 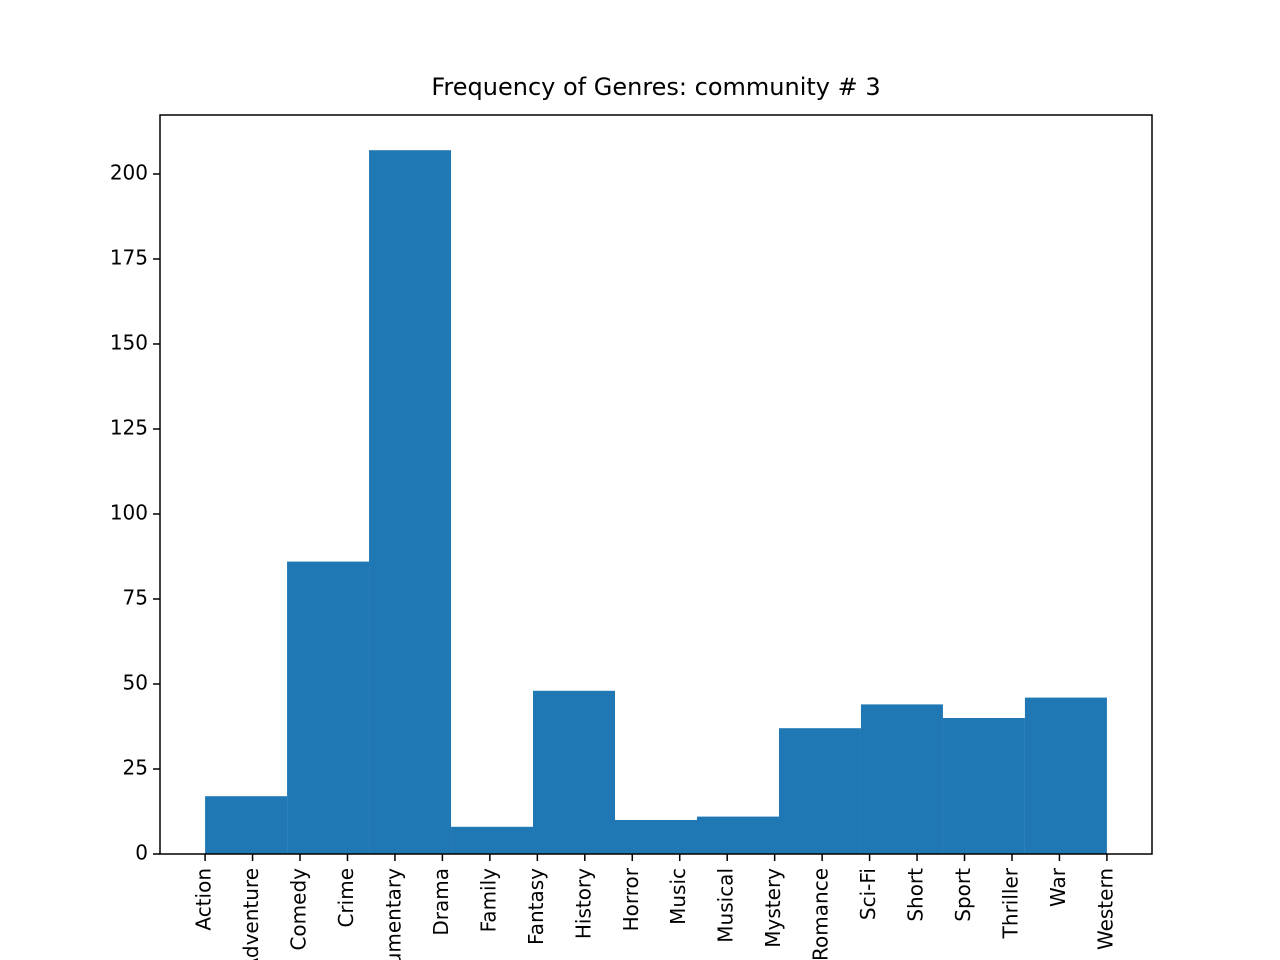 What do you see at coordinates (963, 895) in the screenshot?
I see `x-tick-label: Sport` at bounding box center [963, 895].